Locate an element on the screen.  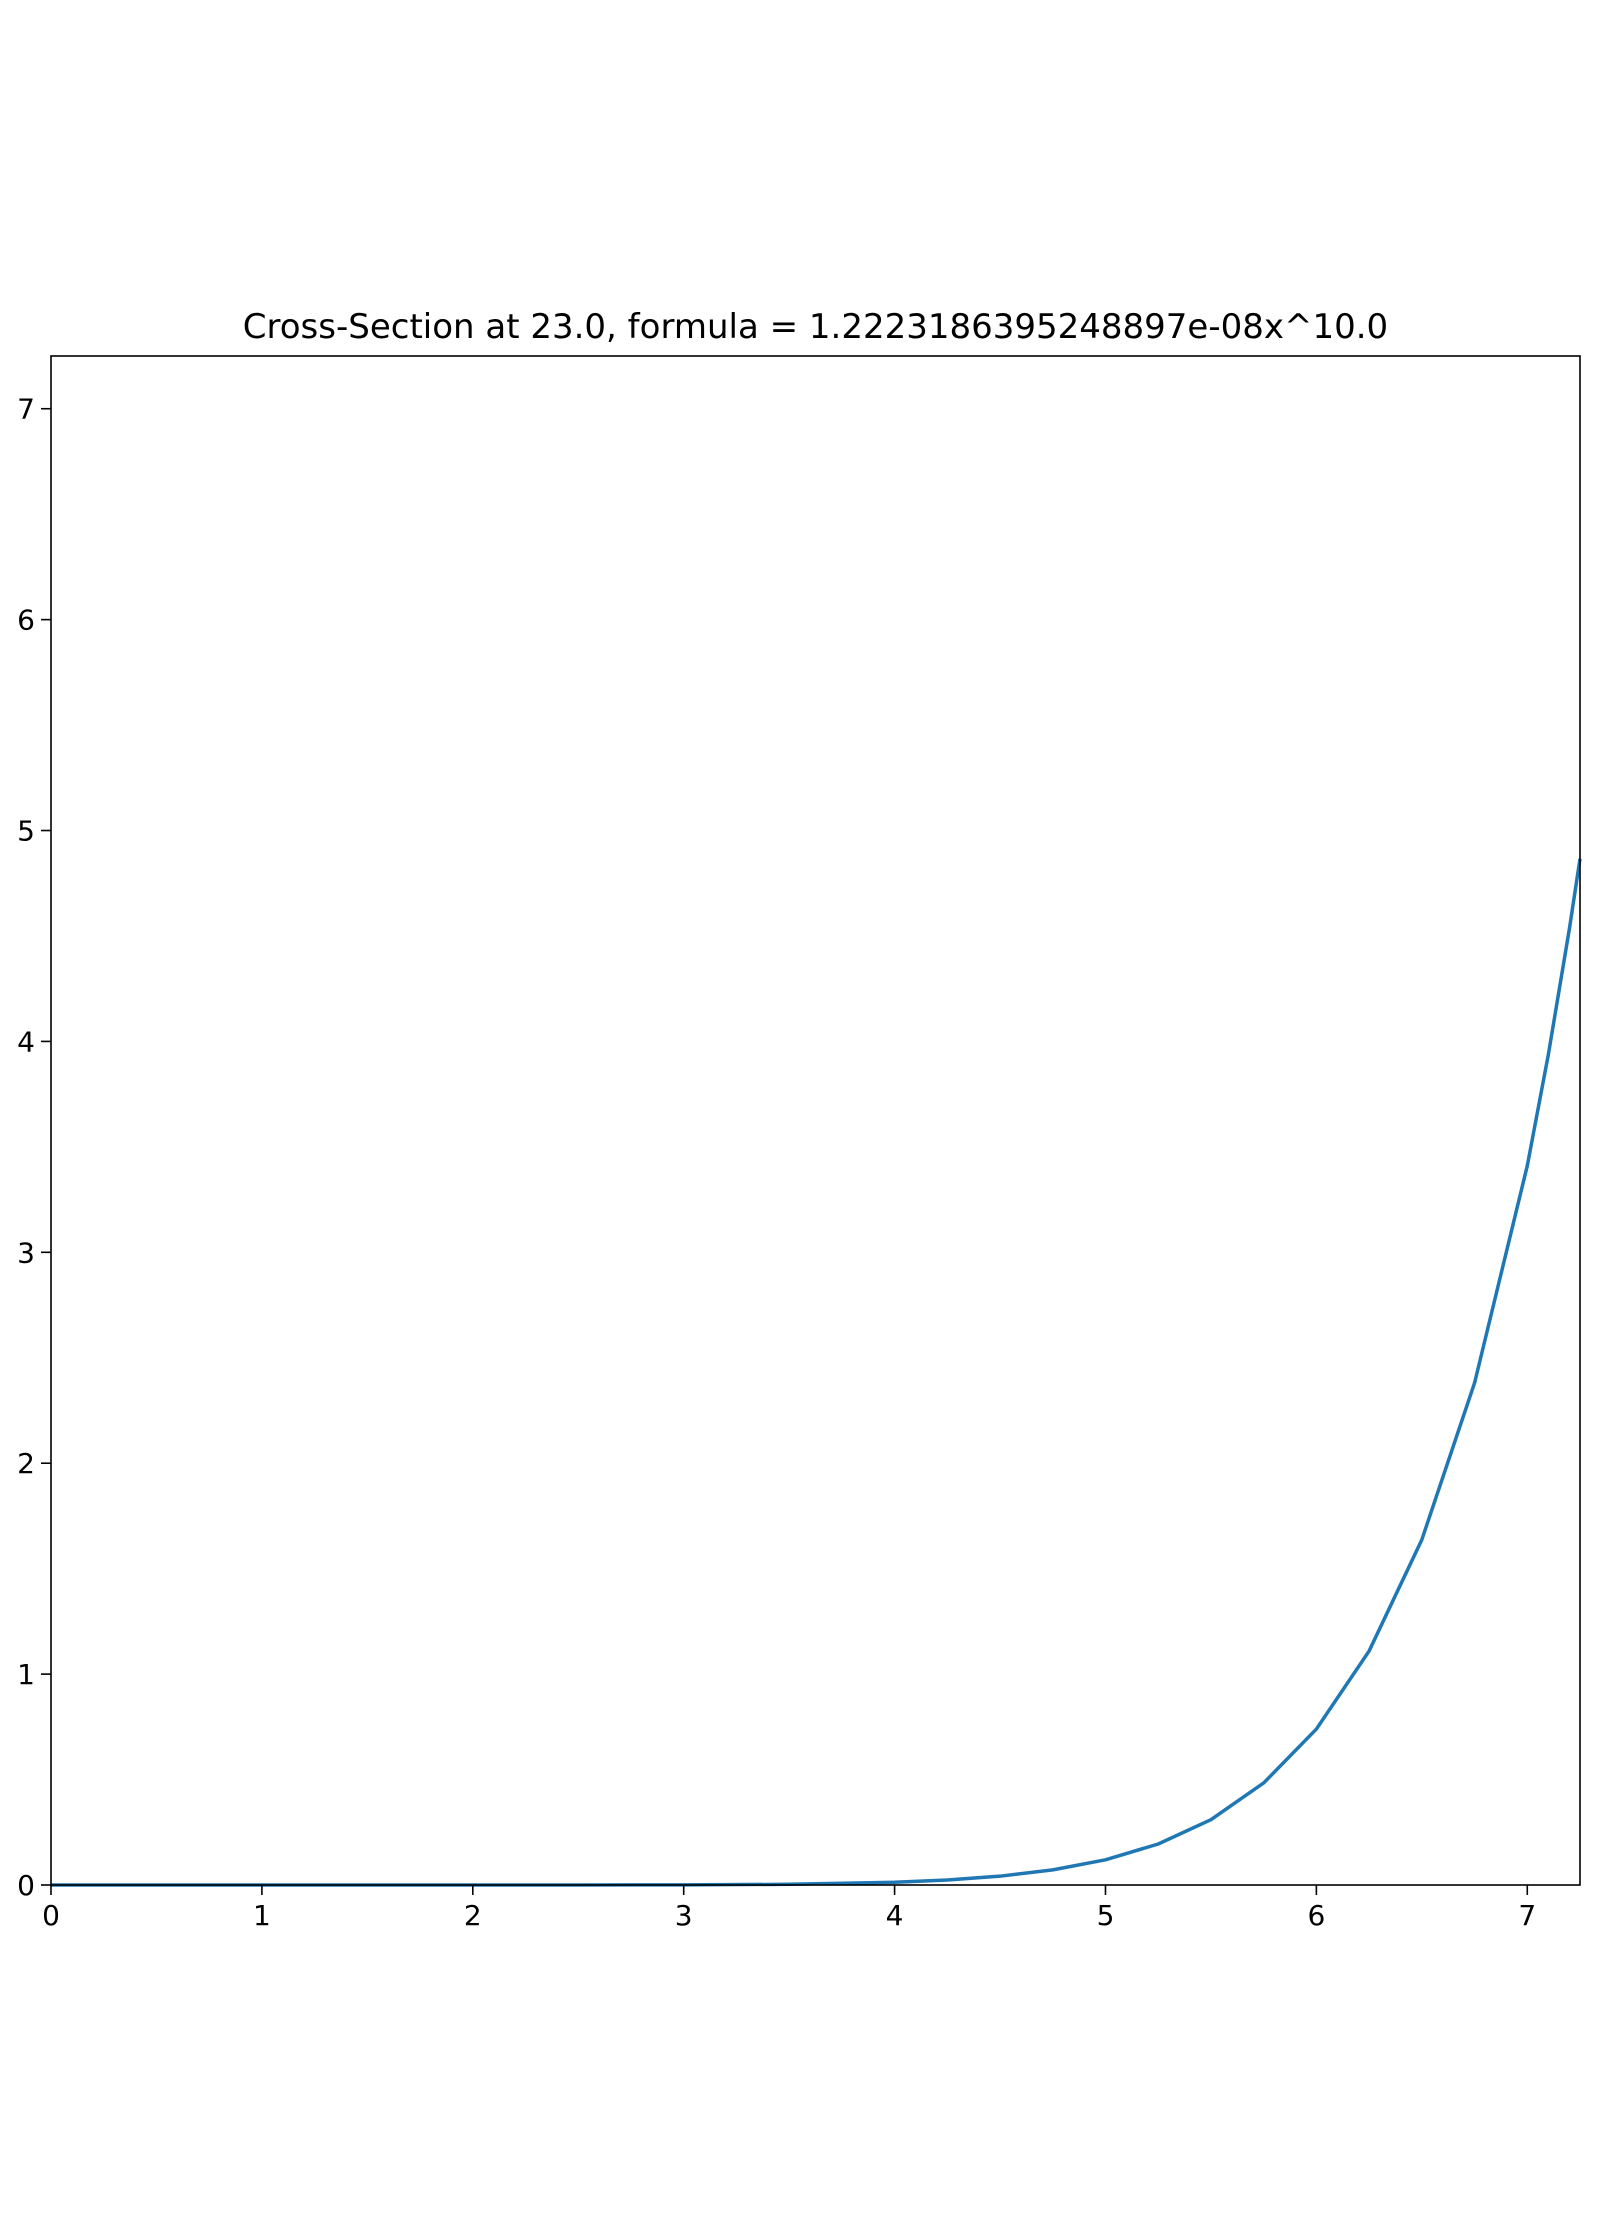
x-tick-label: 5 is located at coordinates (1106, 1915).